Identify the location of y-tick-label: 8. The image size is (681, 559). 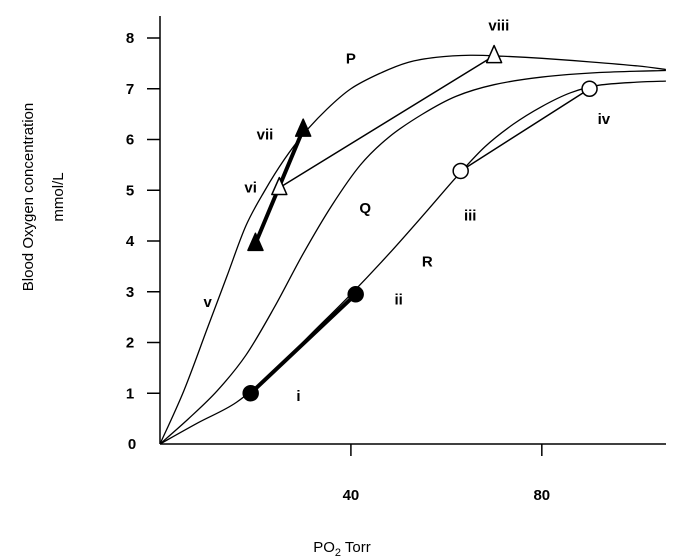
(130, 38).